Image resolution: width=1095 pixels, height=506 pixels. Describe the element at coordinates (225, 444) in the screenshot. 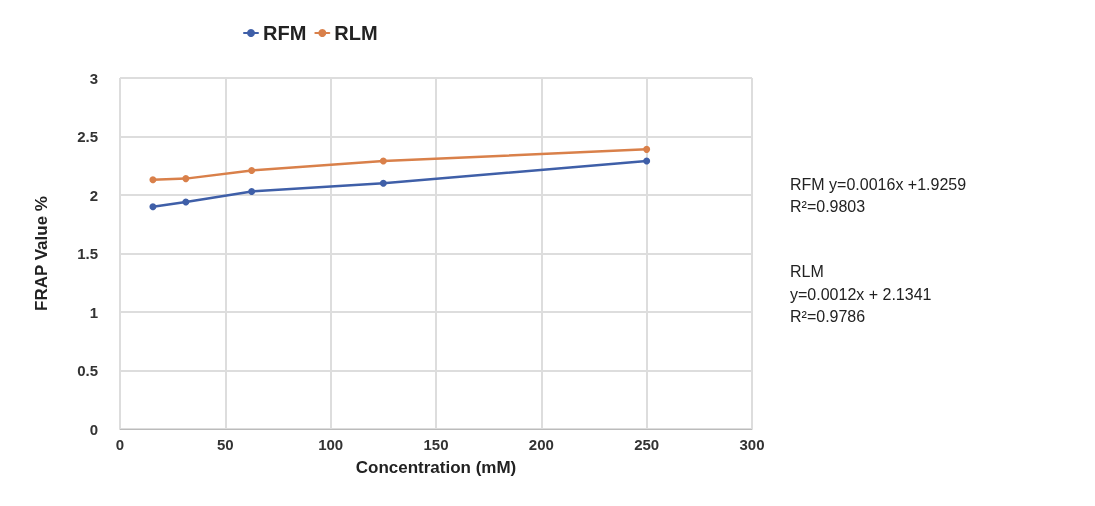

I see `x-tick-label: 50` at that location.